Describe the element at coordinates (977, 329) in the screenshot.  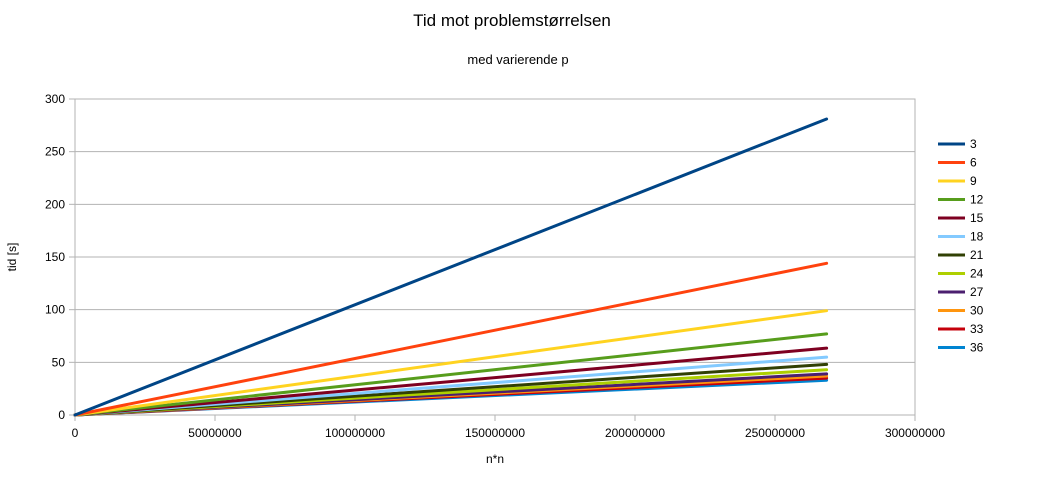
I see `legend-label-33: 33` at that location.